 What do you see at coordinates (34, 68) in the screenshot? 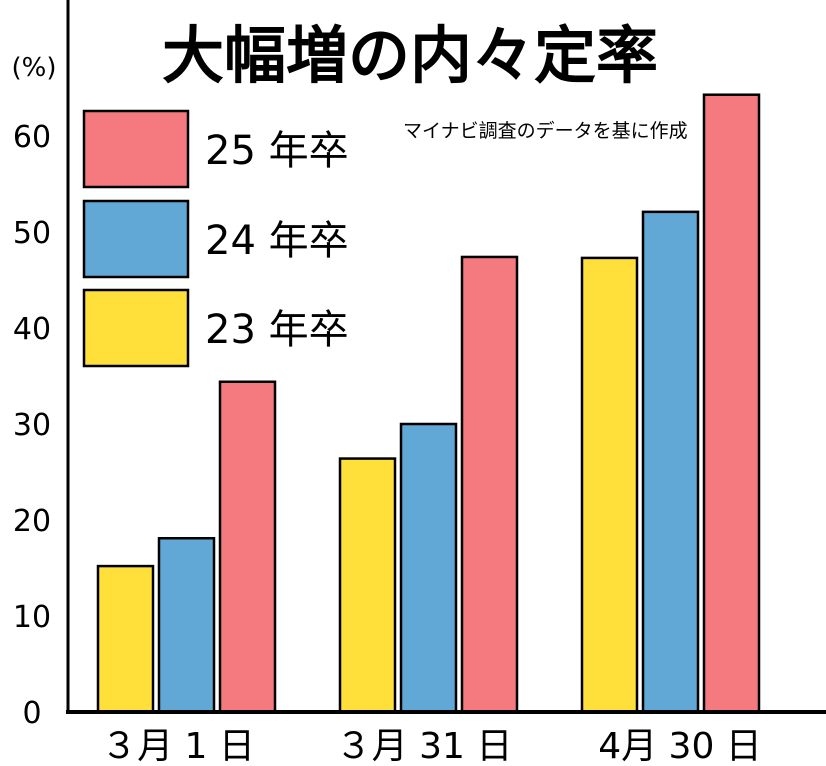
I see `y-axis-unit: (%)` at bounding box center [34, 68].